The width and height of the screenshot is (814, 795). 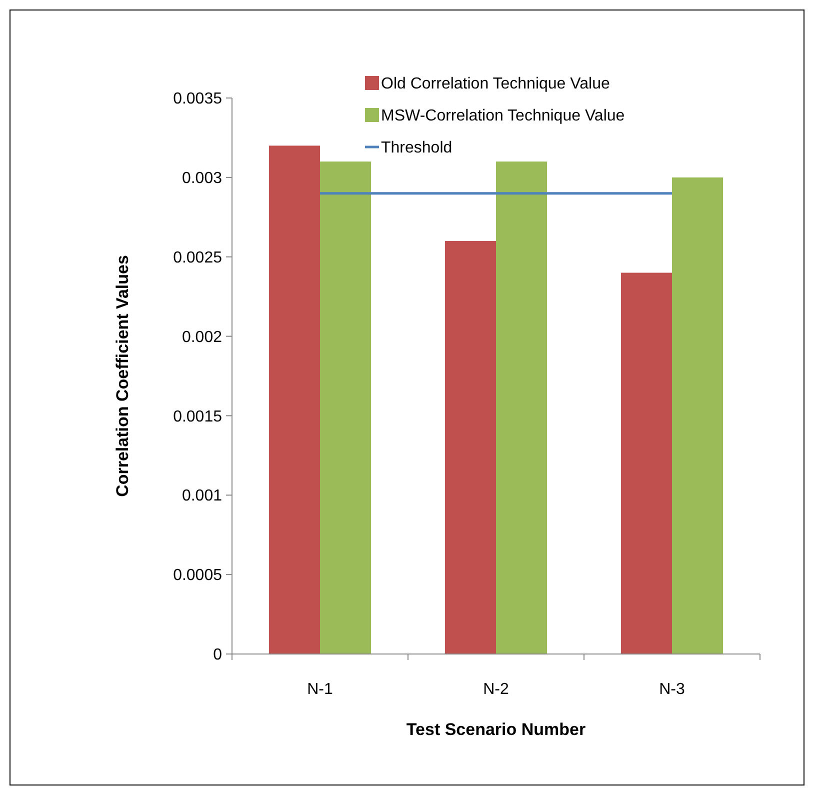 I want to click on y-tick-label: 0.0035, so click(x=197, y=99).